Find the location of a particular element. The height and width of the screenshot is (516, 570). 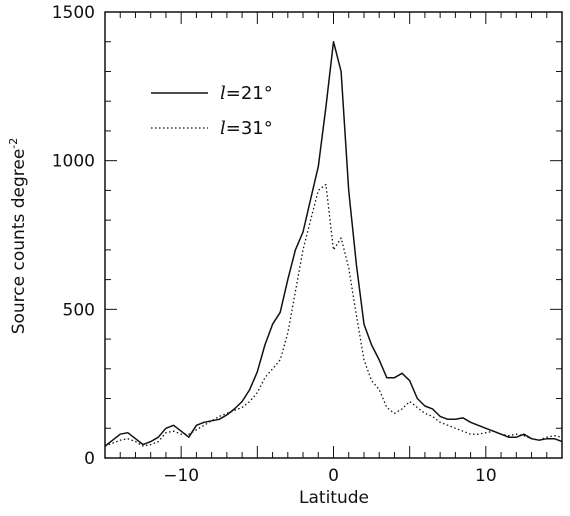

legend-text-l31: =31° is located at coordinates (249, 128).